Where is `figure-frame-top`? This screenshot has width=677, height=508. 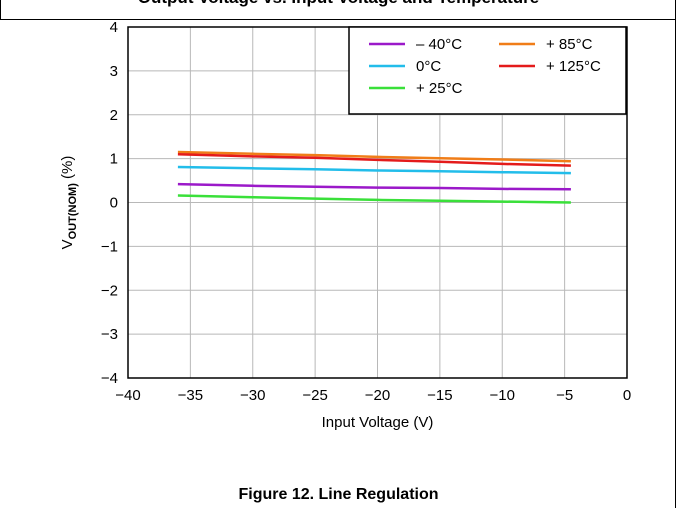
figure-frame-top is located at coordinates (338, 19).